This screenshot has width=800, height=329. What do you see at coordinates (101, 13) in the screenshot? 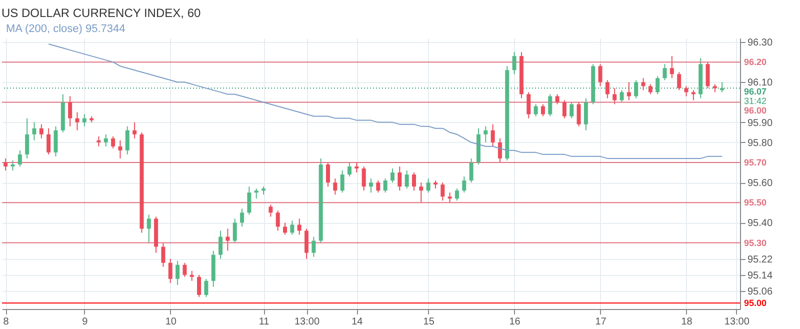
I see `chart-title: US DOLLAR CURRENCY INDEX, 60` at bounding box center [101, 13].